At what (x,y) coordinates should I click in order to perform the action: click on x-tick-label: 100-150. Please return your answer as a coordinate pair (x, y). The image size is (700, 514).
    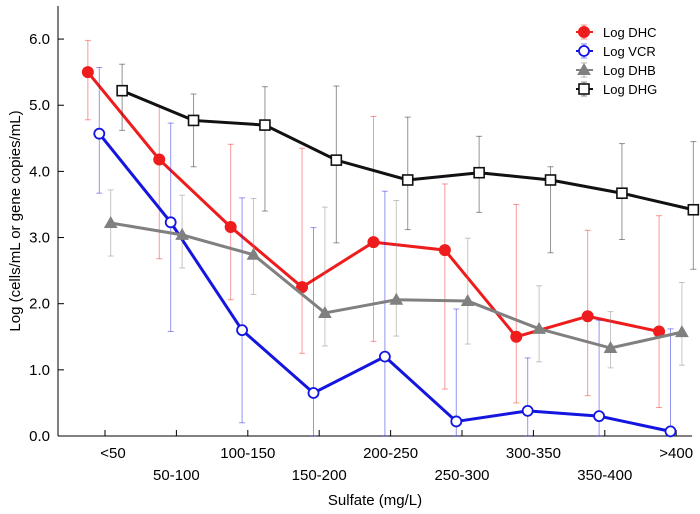
    Looking at the image, I should click on (247, 453).